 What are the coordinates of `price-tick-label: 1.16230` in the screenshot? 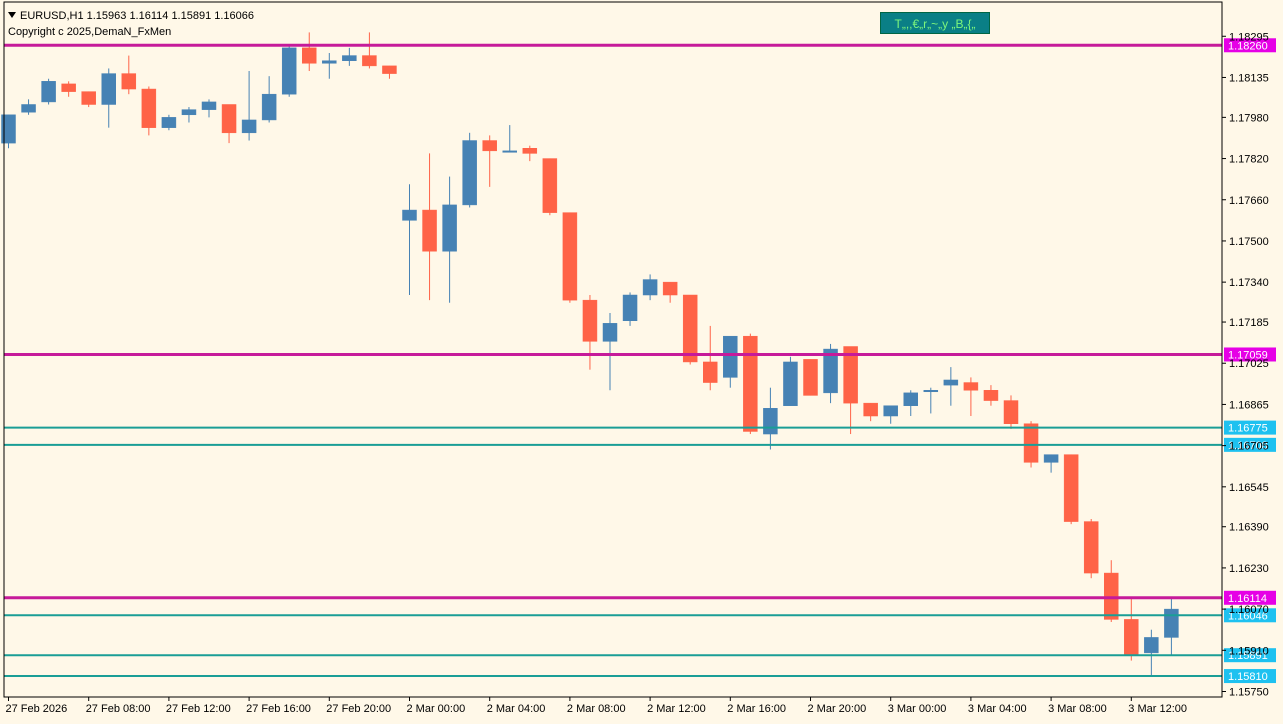 It's located at (1249, 569).